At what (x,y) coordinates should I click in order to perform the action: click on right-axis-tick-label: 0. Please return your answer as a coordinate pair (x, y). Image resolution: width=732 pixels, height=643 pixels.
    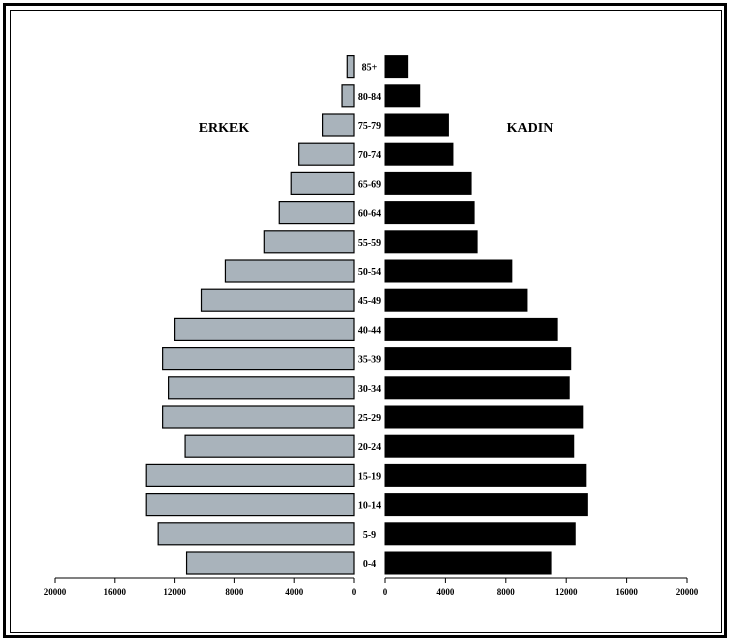
    Looking at the image, I should click on (385, 592).